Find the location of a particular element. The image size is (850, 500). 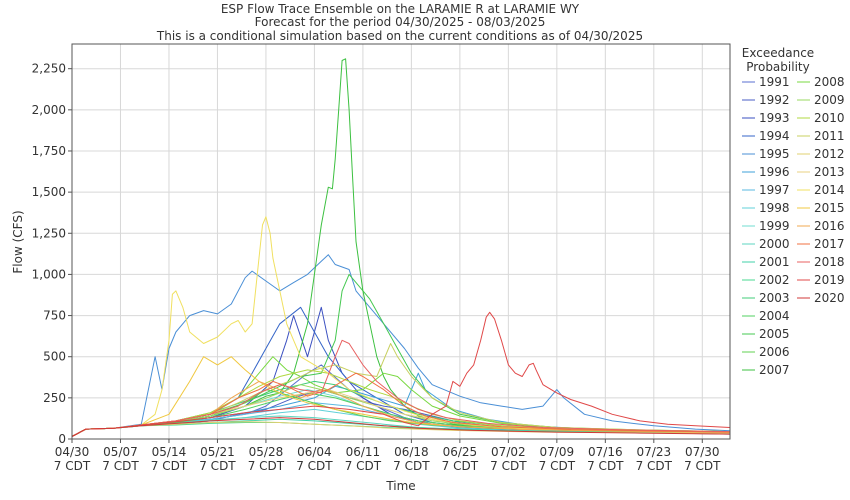

y-axis-ticks: 0 250 500 750 1,000 1,250 1,500 1,750 2,000 2,250 is located at coordinates (52, 254).